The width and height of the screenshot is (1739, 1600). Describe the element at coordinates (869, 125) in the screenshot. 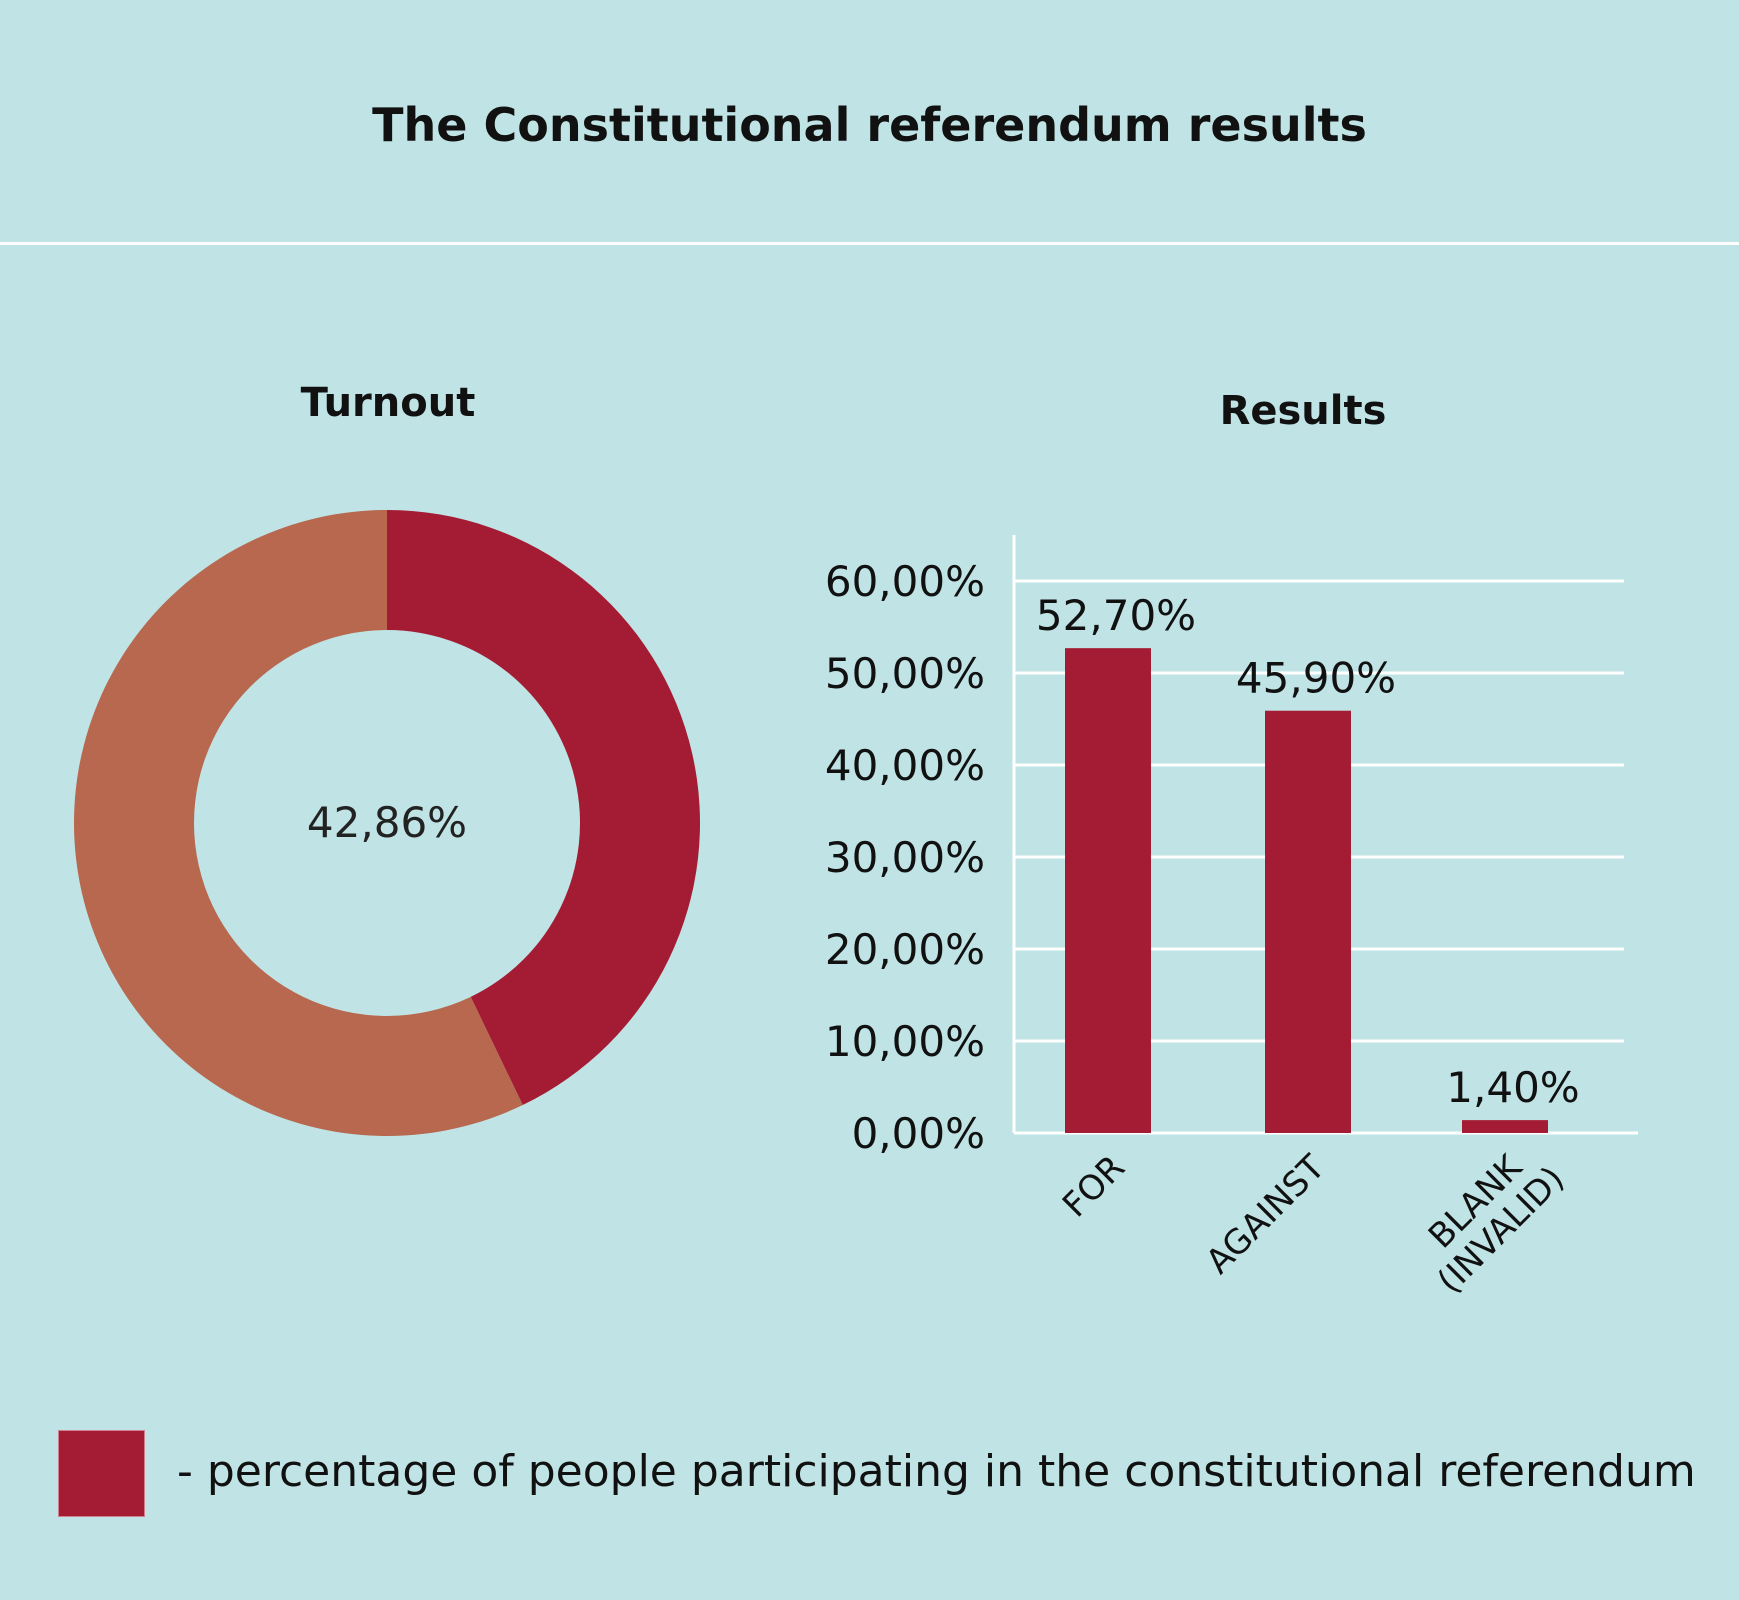

I see `page-title: The Constitutional referendum results` at that location.